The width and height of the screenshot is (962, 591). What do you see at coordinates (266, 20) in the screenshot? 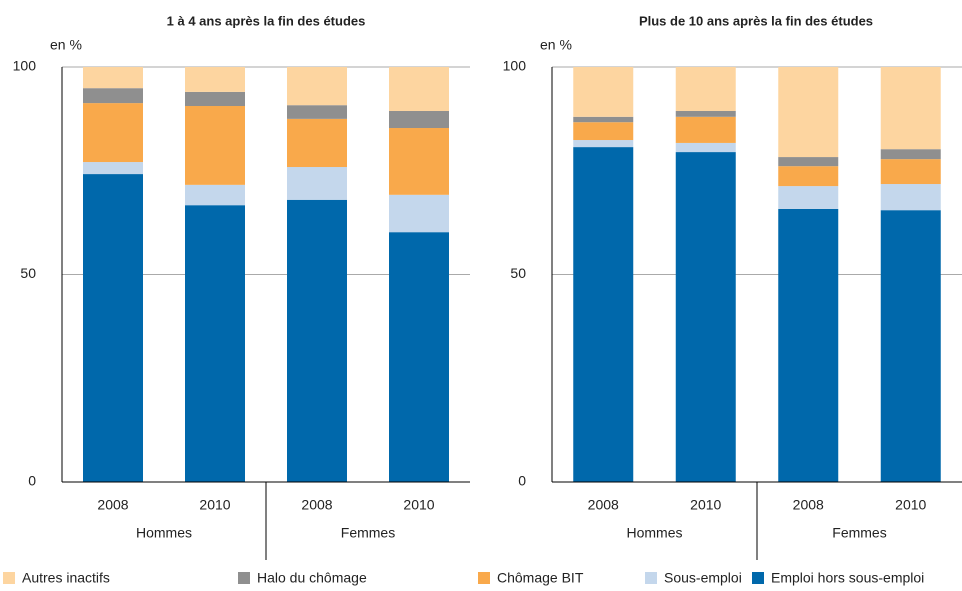
I see `chart-title: 1 à 4 ans après la fin des études` at bounding box center [266, 20].